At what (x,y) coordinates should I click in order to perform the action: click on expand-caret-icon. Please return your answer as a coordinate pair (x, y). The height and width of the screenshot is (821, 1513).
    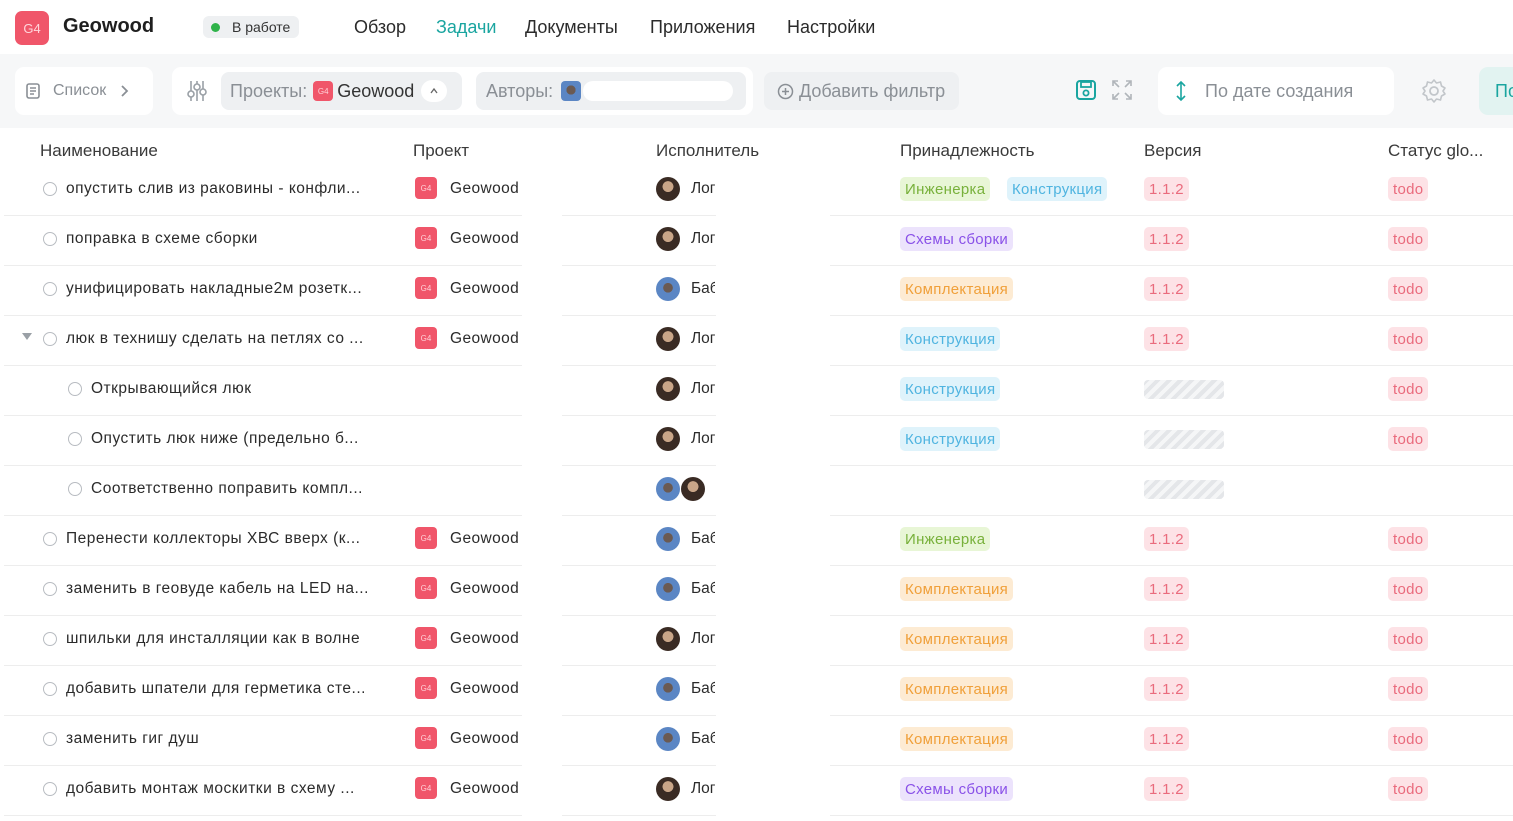
    Looking at the image, I should click on (27, 336).